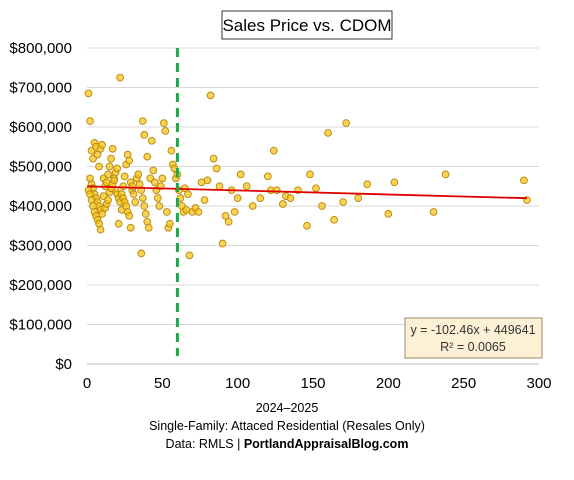 The width and height of the screenshot is (574, 480). Describe the element at coordinates (40, 48) in the screenshot. I see `y-tick-label: $800,000` at that location.